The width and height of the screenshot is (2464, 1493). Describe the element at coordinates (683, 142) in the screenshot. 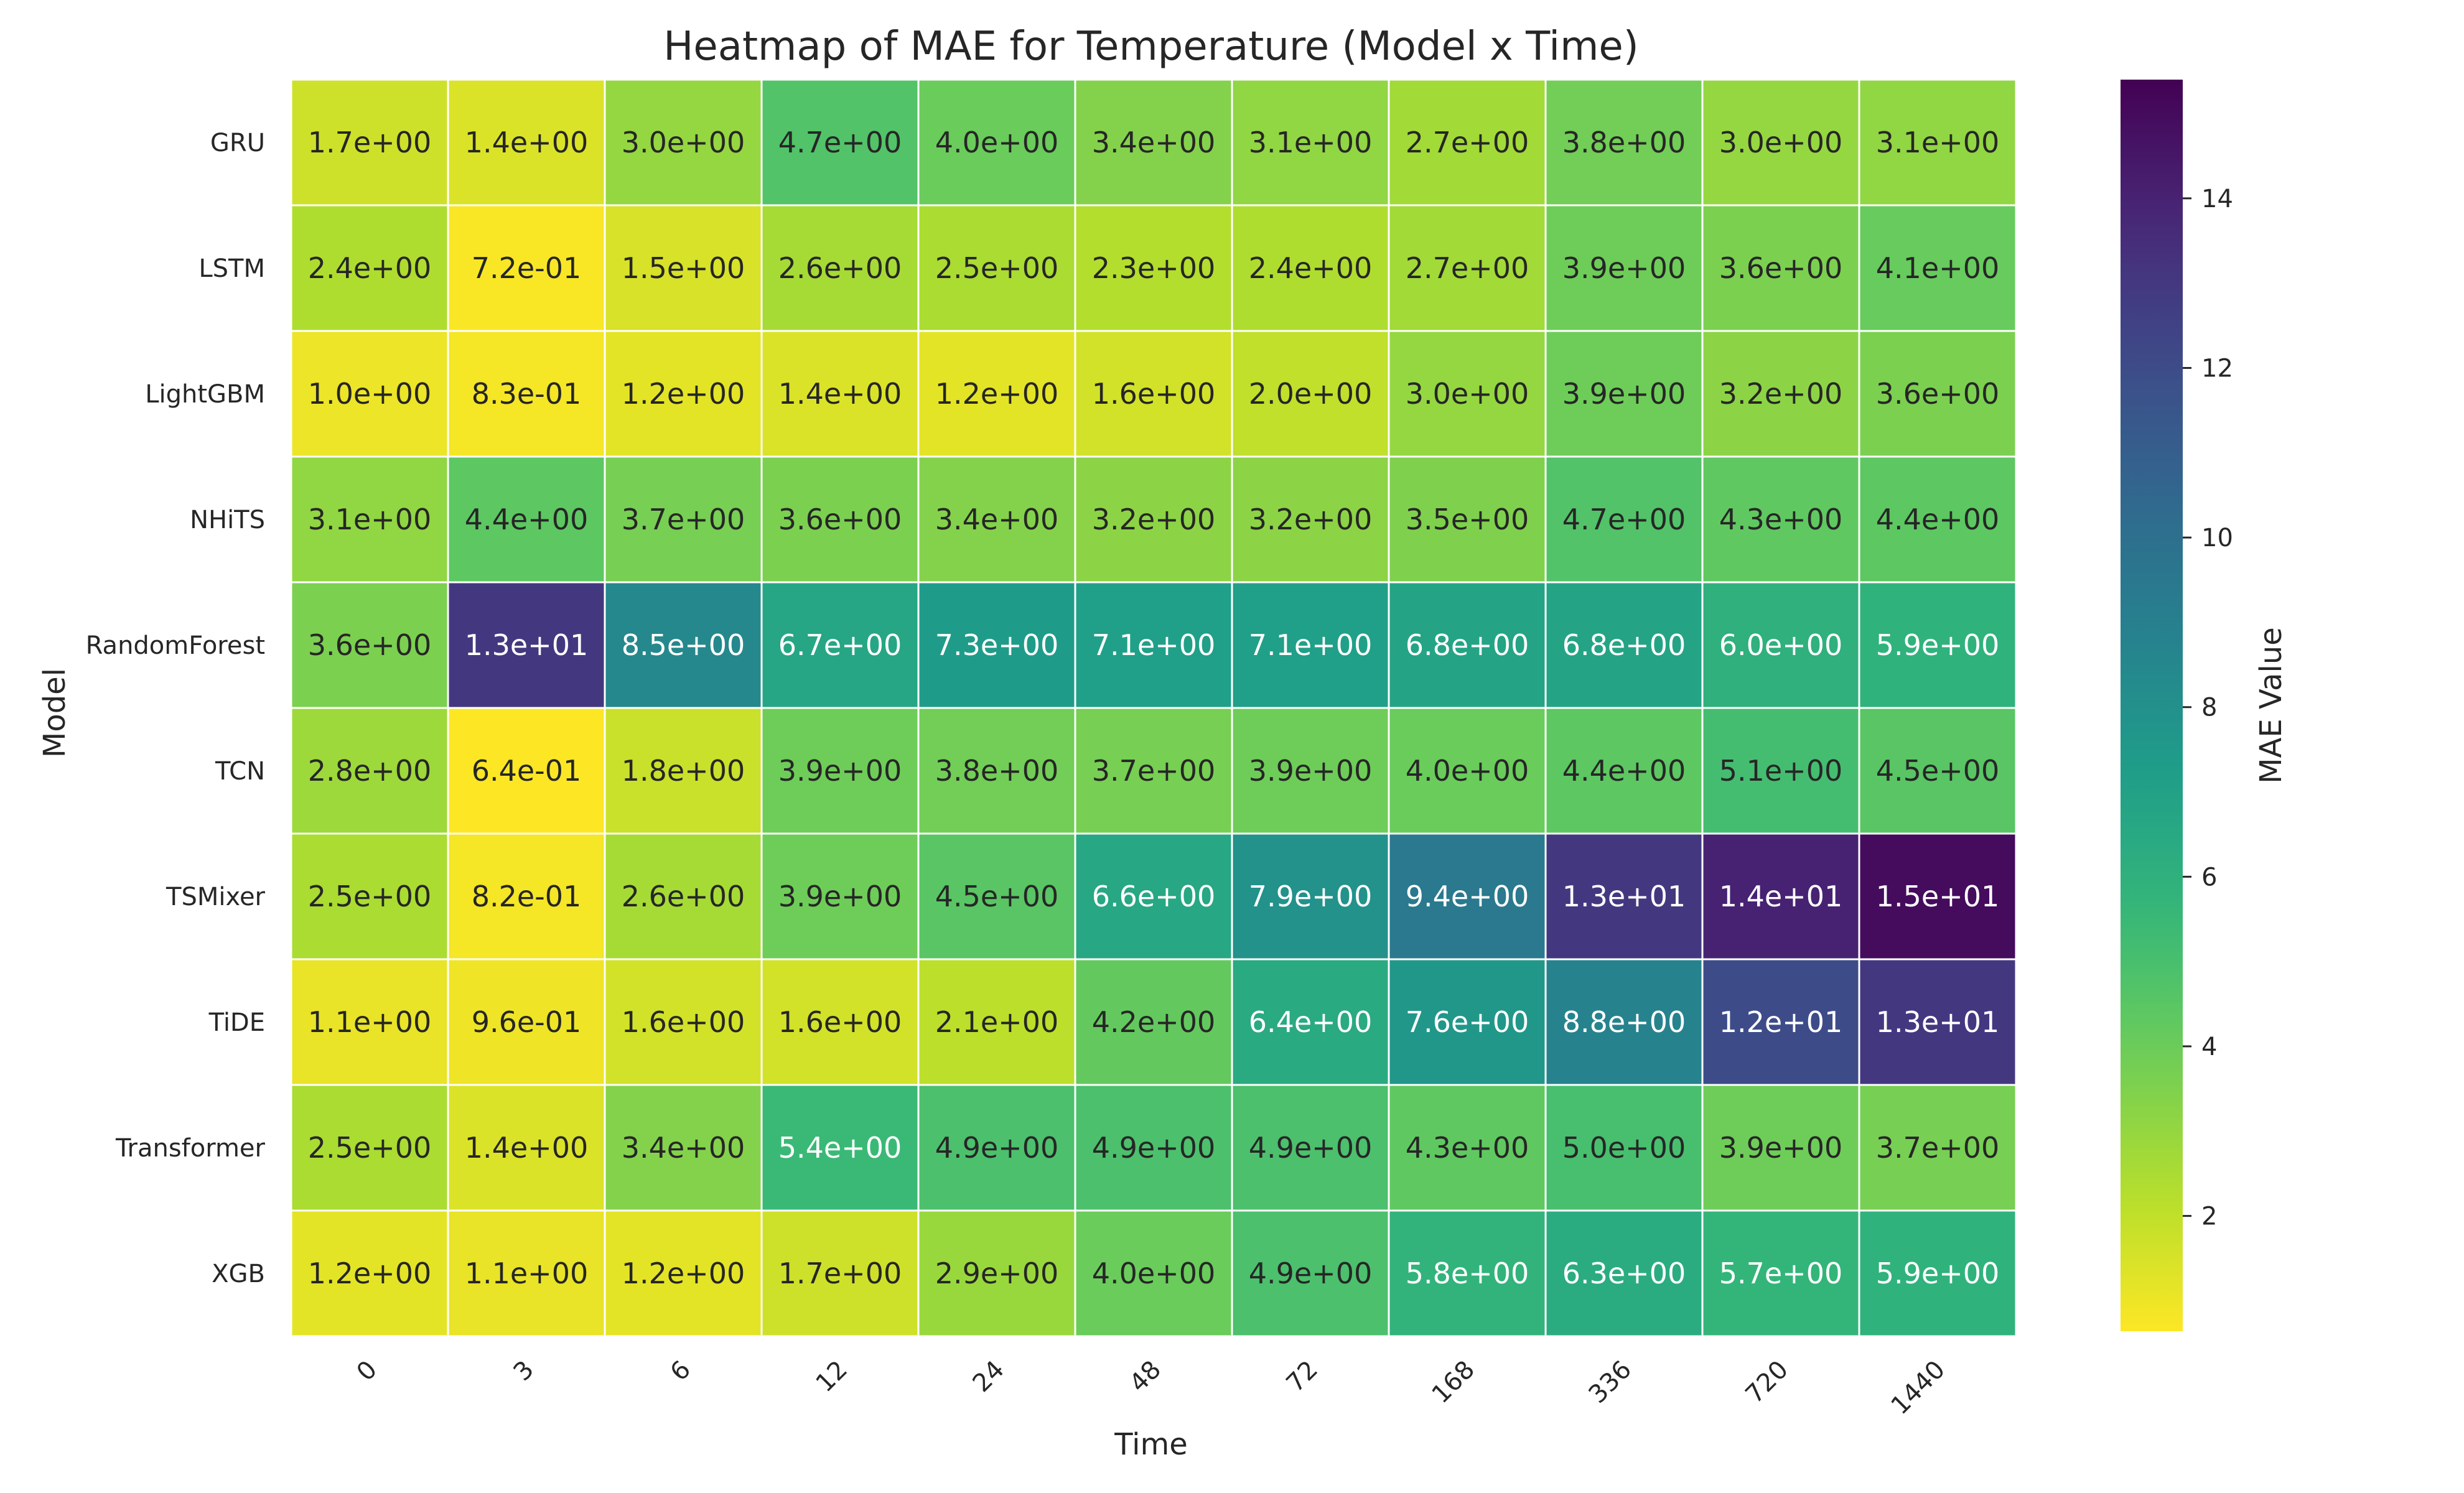

I see `cell-value-label: 3.0e+00` at that location.